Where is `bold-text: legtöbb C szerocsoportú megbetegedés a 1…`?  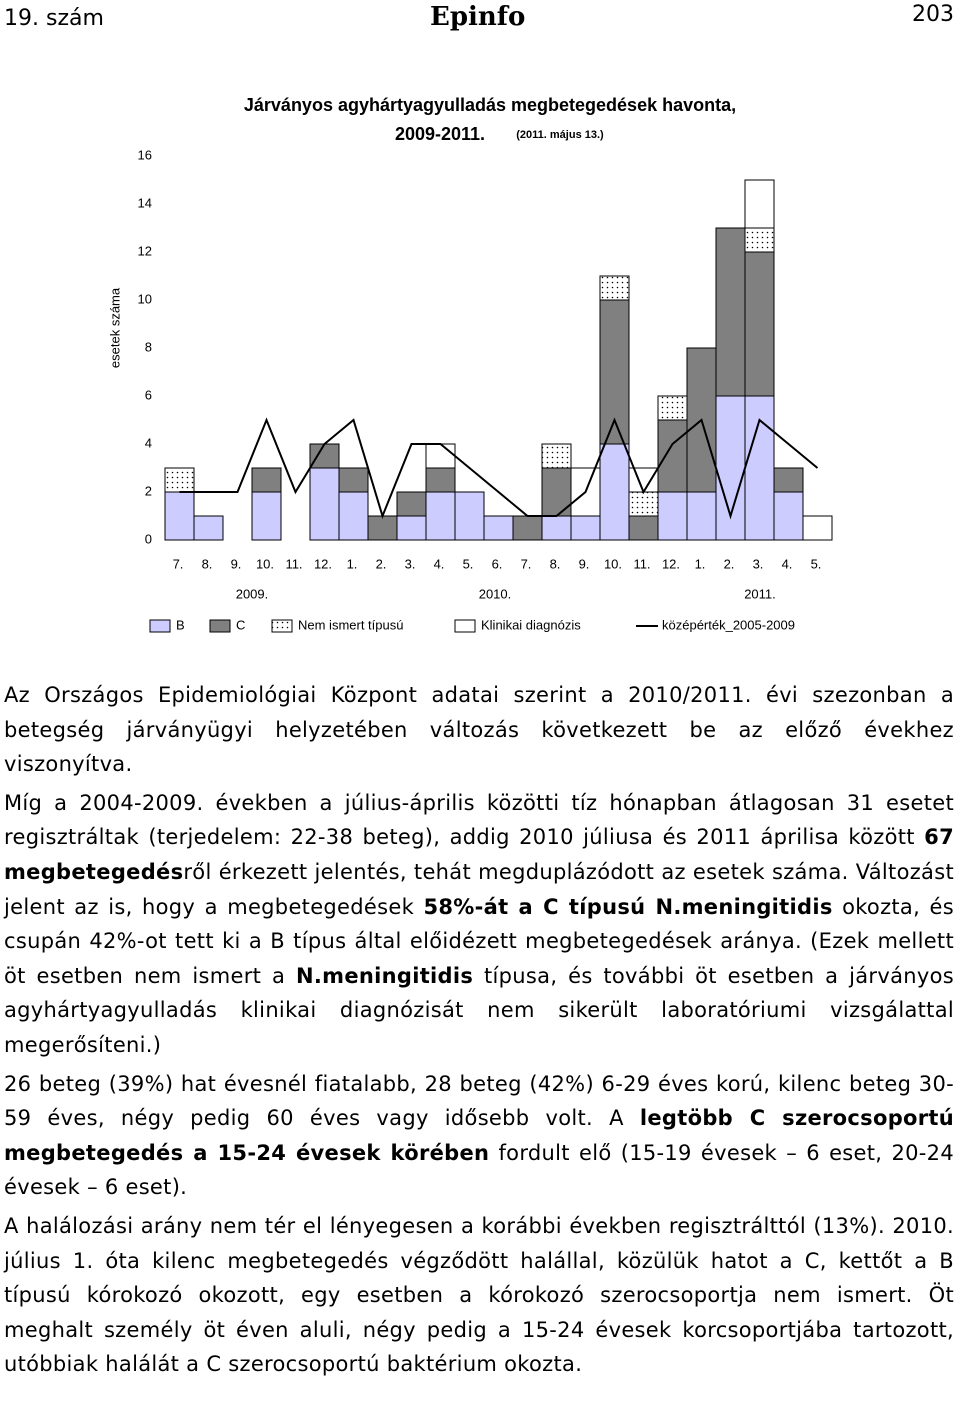
bold-text: legtöbb C szerocsoportú megbetegedés a 1… is located at coordinates (479, 1135).